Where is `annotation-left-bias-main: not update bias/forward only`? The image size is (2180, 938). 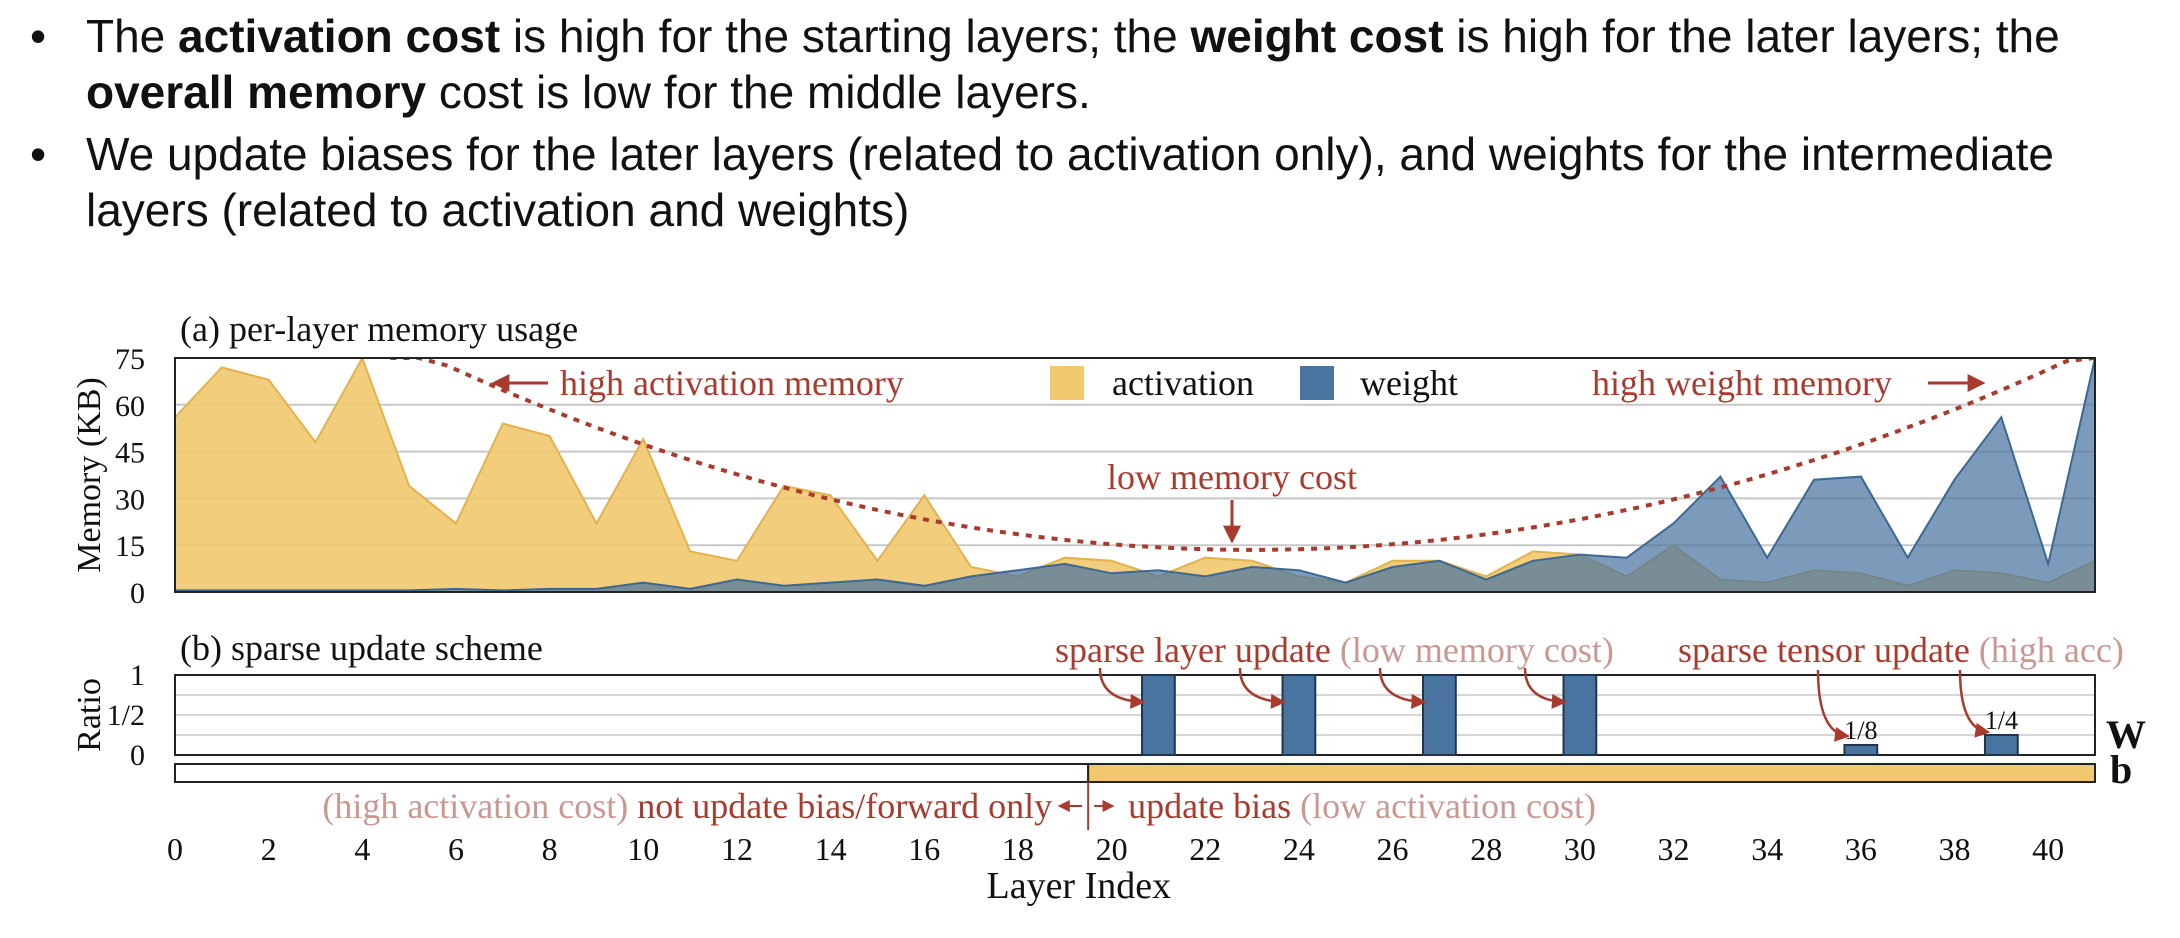
annotation-left-bias-main: not update bias/forward only is located at coordinates (844, 806).